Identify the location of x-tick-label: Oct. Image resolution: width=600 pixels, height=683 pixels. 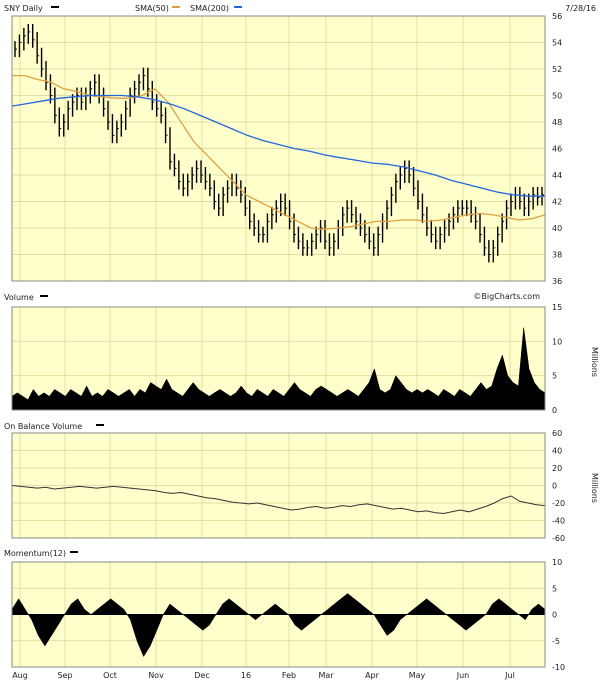
(110, 675).